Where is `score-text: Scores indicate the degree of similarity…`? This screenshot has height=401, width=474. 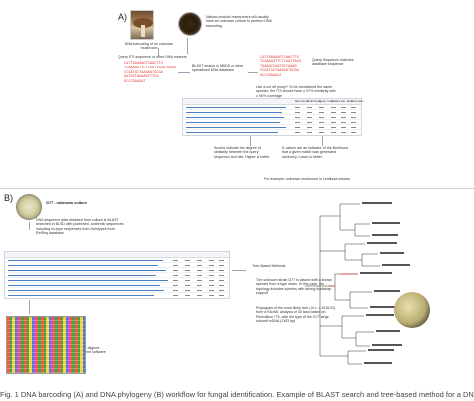
score-text: Scores indicate the degree of similarity… is located at coordinates (242, 152).